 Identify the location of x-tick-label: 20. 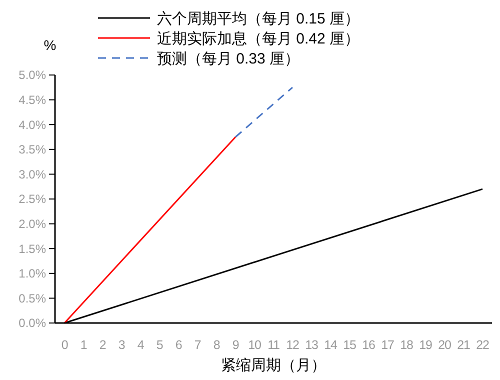
(445, 345).